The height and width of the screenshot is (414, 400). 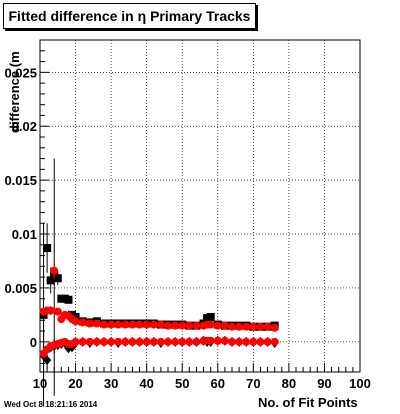 I want to click on x-tick-label: 20, so click(x=75, y=383).